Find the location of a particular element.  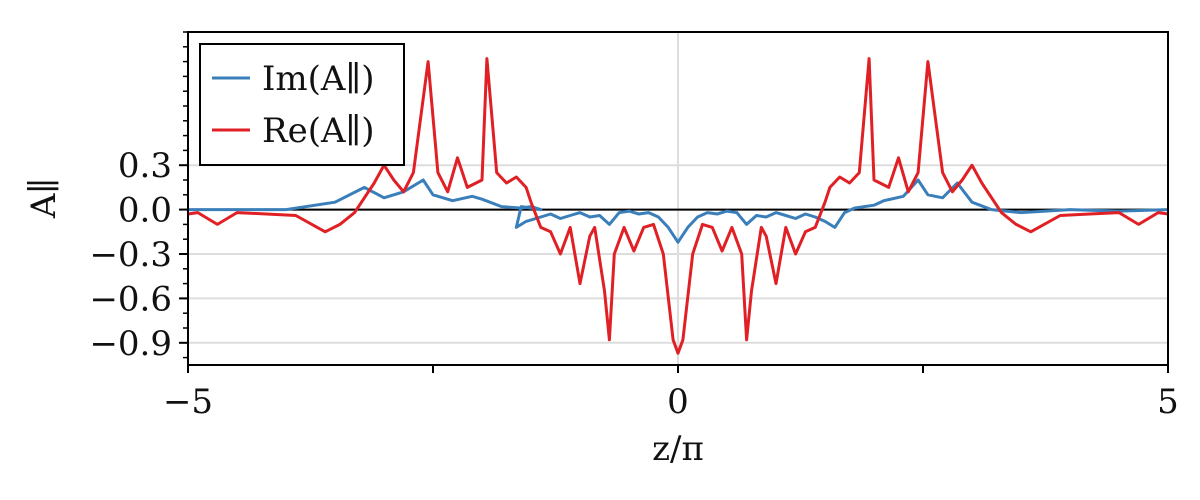

y-axis-ticks: −0.9 −0.6−0.30.0 0.3 is located at coordinates (138, 197).